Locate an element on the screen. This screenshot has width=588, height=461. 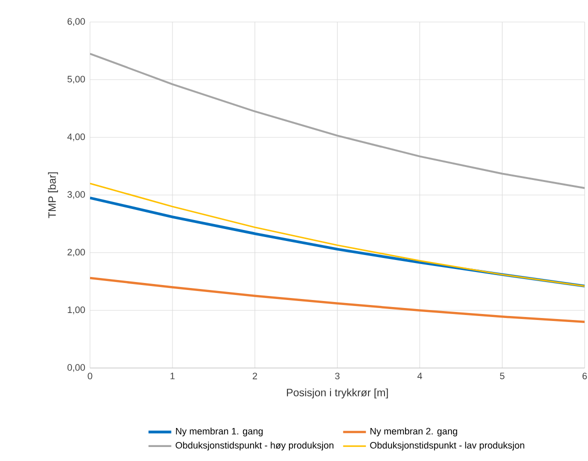
y-tick-label: 1,00 is located at coordinates (76, 310).